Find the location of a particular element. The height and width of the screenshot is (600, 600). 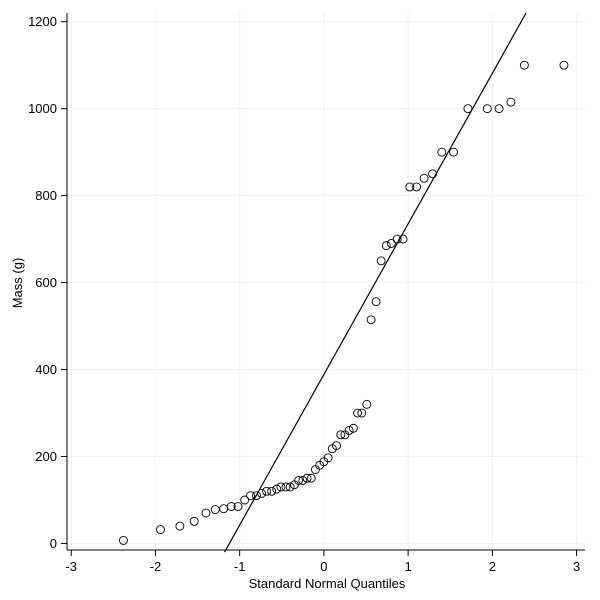

x-axis-label: Standard Normal Quantiles is located at coordinates (327, 583).